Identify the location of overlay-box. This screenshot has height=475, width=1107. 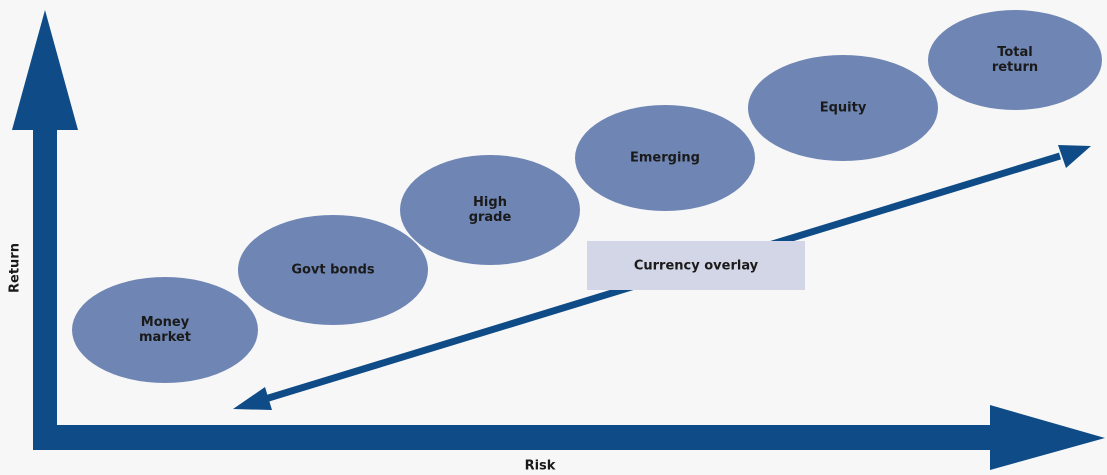
(696, 265).